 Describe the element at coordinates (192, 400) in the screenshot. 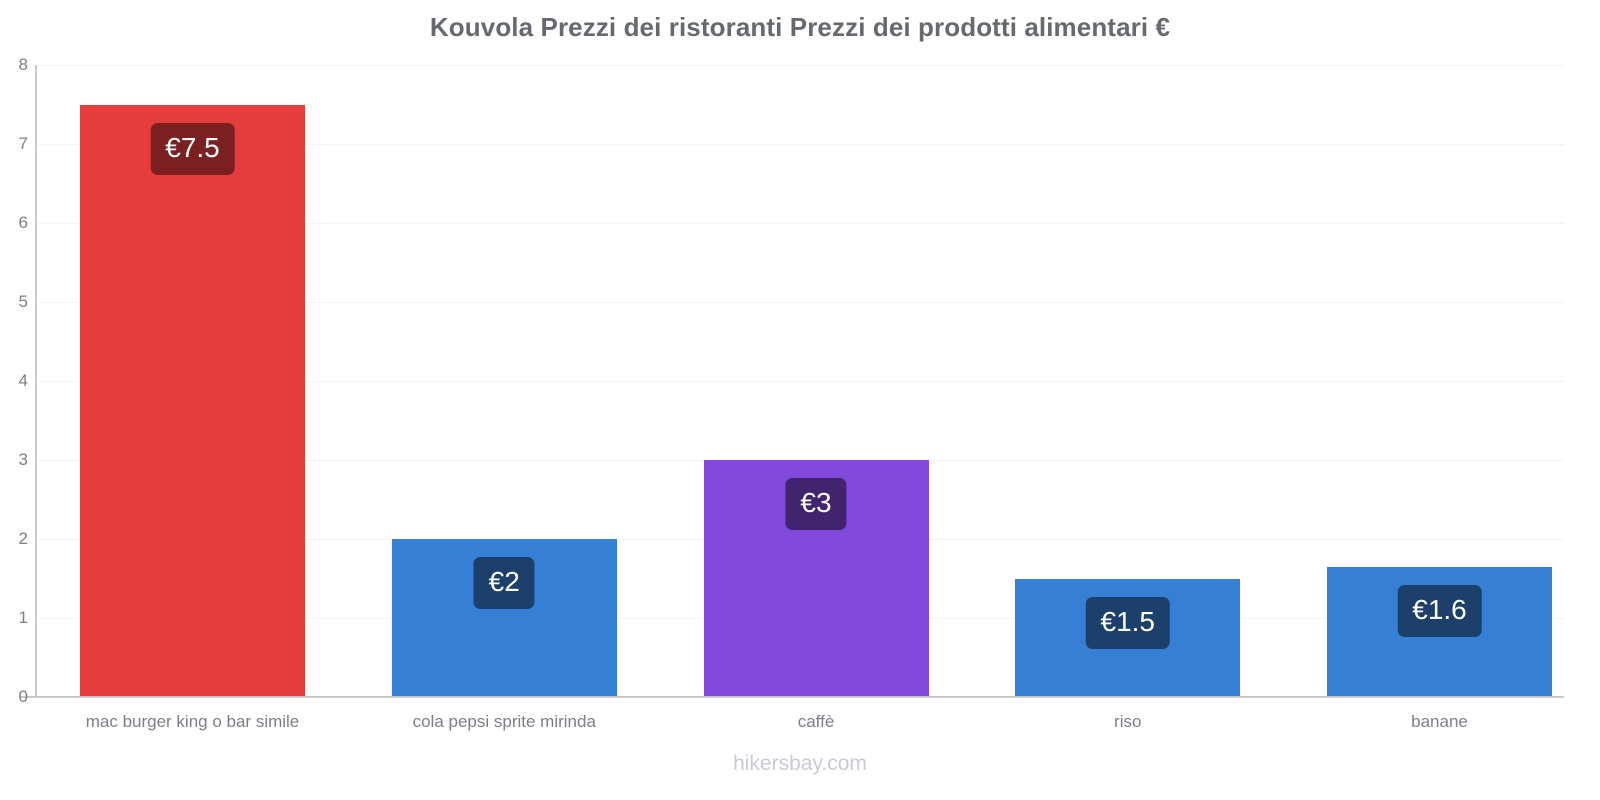

I see `bar: €7.5` at that location.